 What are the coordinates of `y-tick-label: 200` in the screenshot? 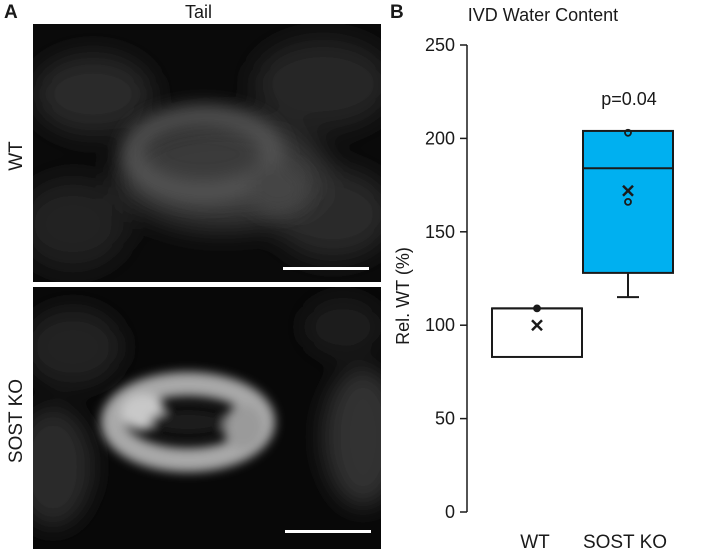 It's located at (440, 138).